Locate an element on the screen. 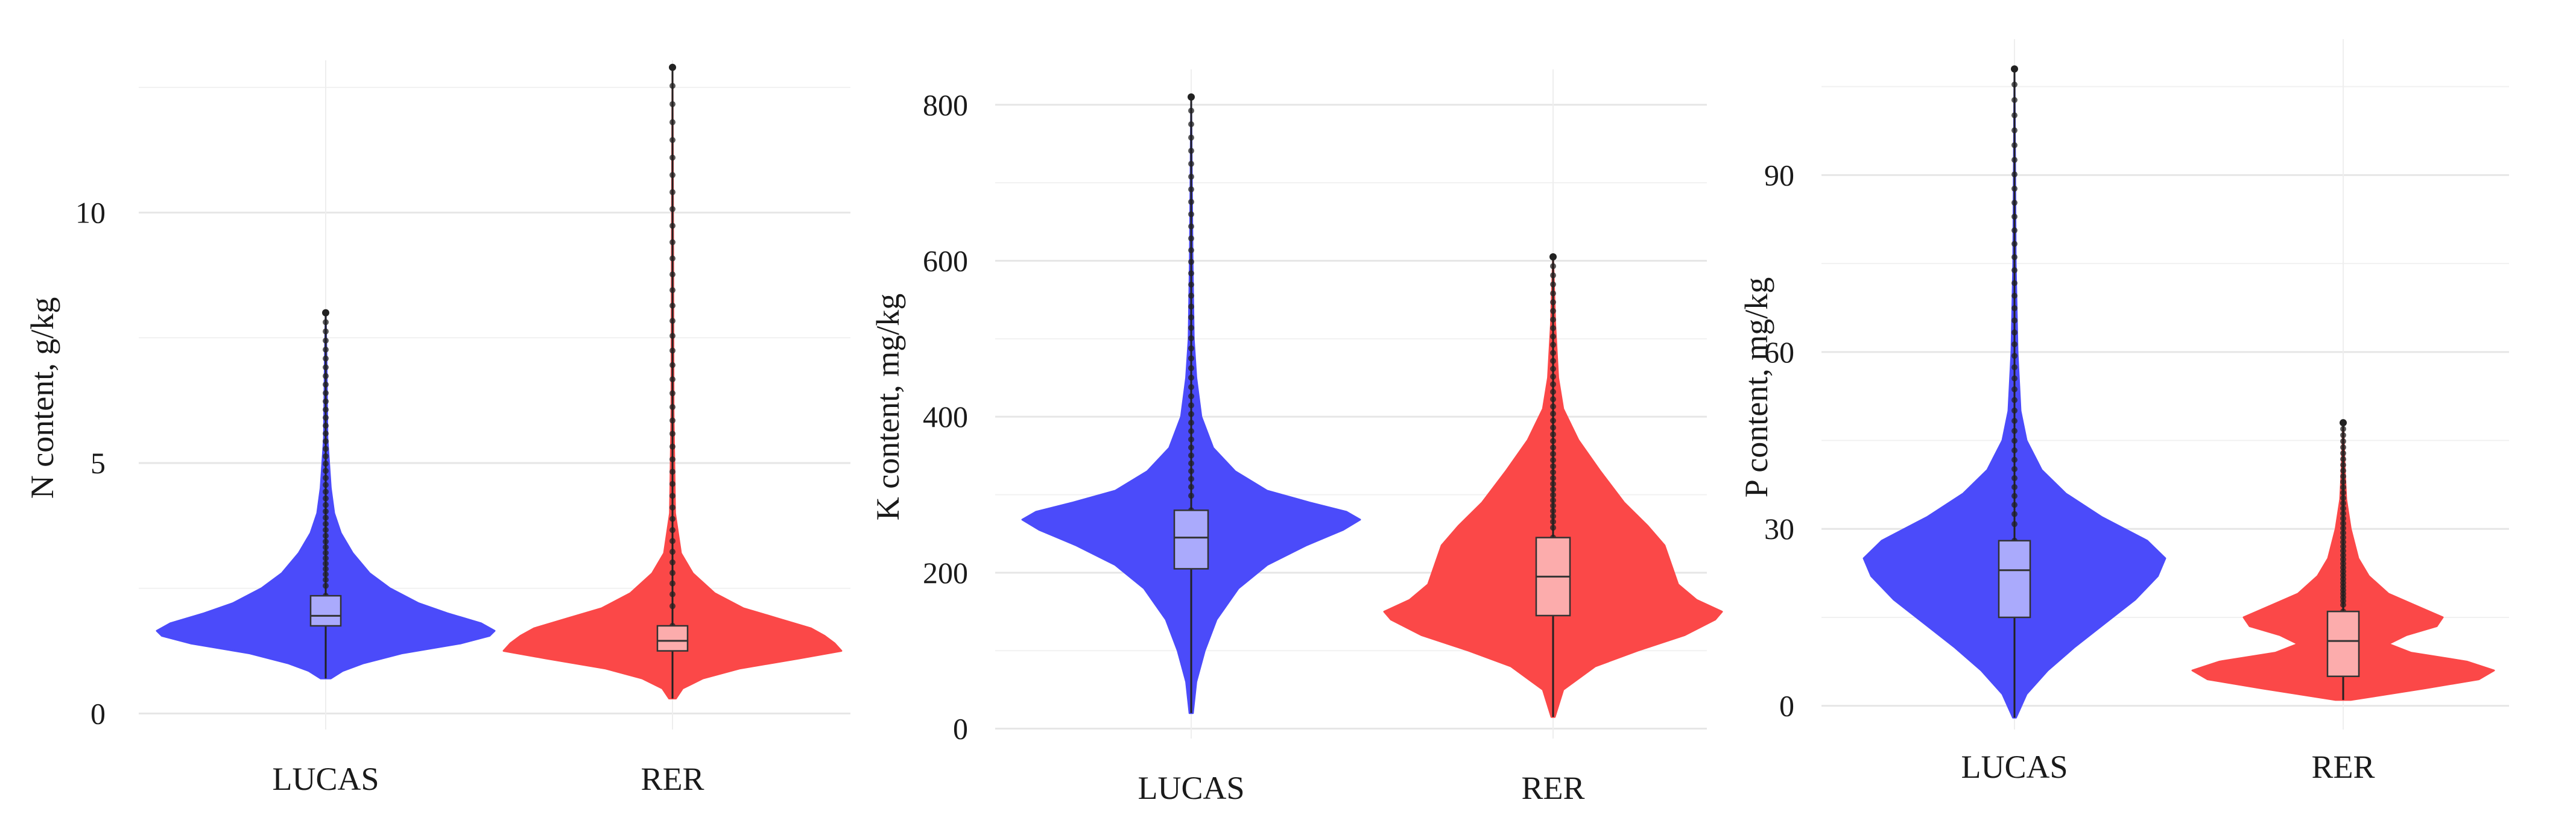 The width and height of the screenshot is (2576, 826). y-axis-label: P content, mg/kg is located at coordinates (1756, 387).